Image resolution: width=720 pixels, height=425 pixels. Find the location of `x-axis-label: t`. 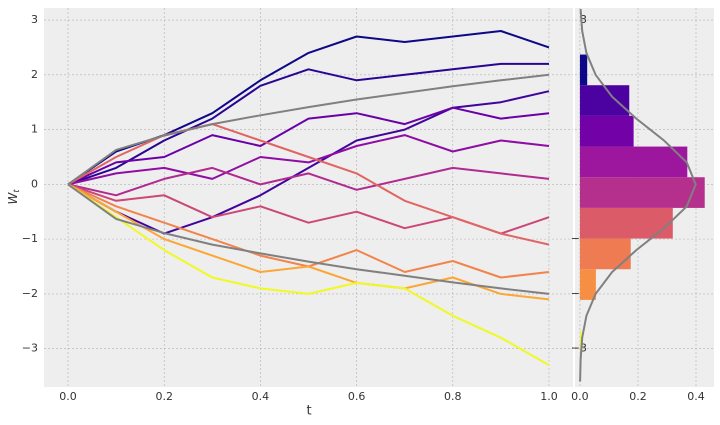

x-axis-label: t is located at coordinates (308, 411).